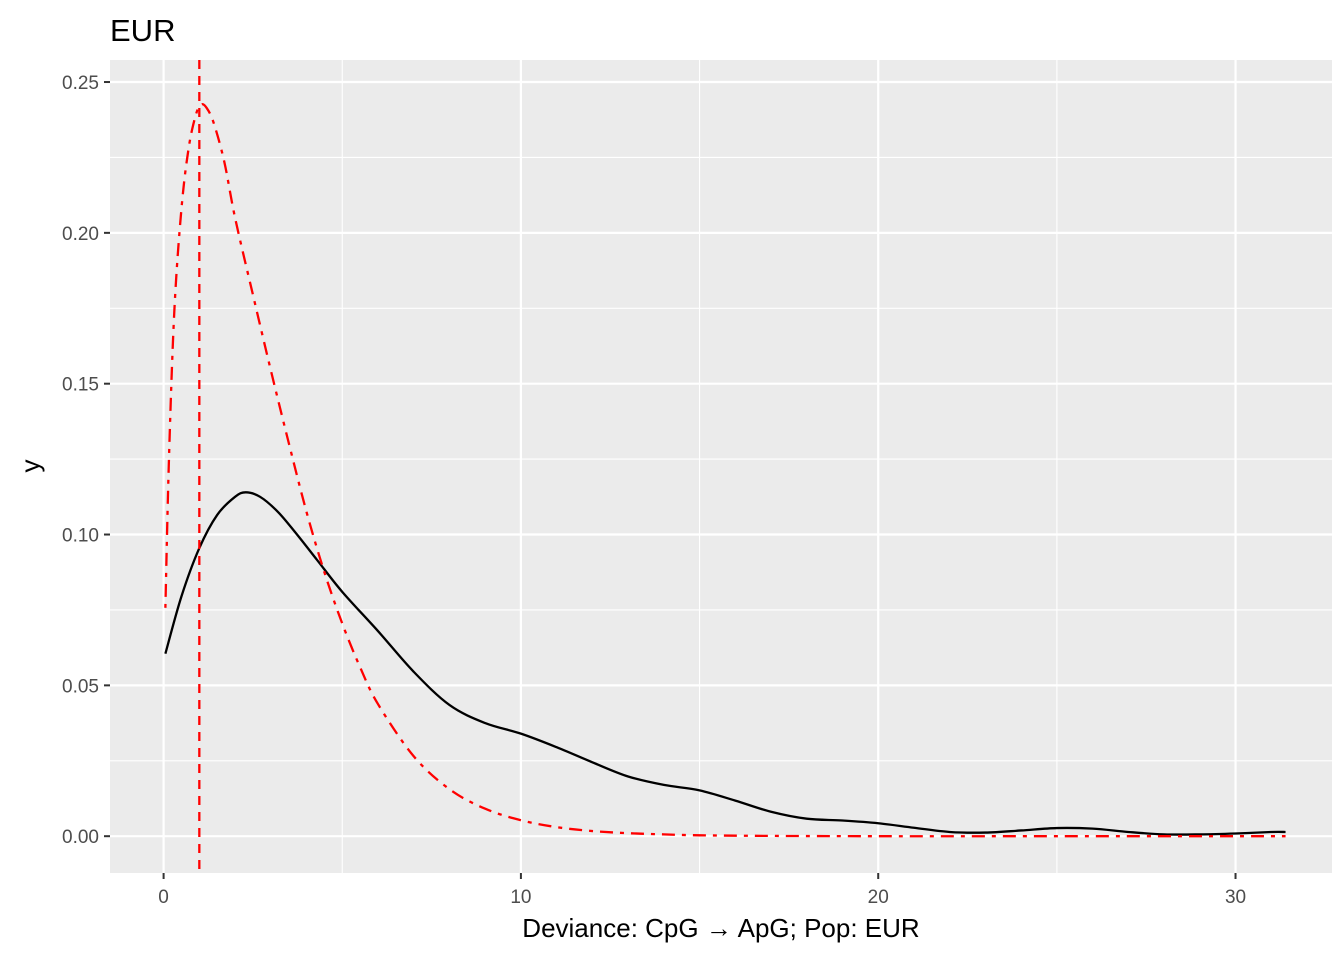  Describe the element at coordinates (720, 928) in the screenshot. I see `x-axis-title: Deviance: CpG → ApG; Pop: EUR` at that location.